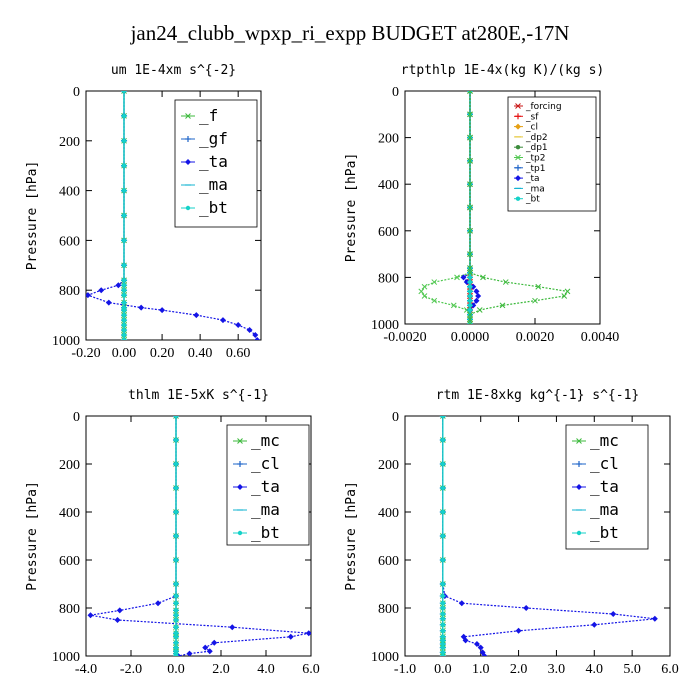  I want to click on legend: _f _gf _ta _ma _bt, so click(216, 163).